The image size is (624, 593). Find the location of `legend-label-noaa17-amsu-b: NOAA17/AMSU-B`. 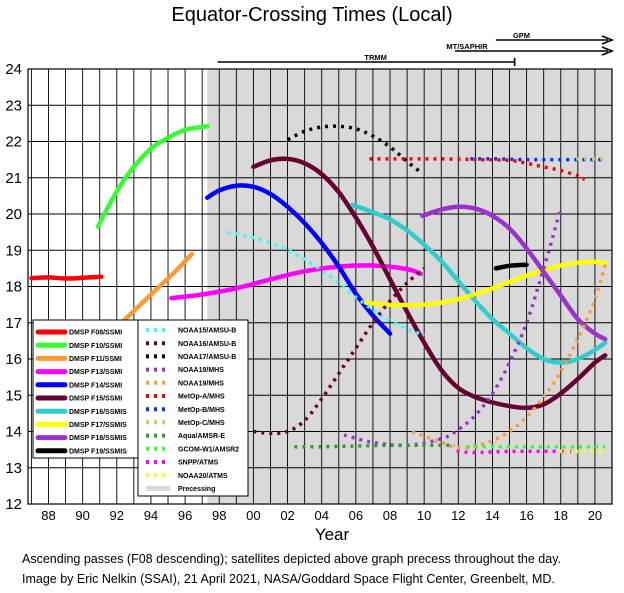

legend-label-noaa17-amsu-b: NOAA17/AMSU-B is located at coordinates (207, 357).